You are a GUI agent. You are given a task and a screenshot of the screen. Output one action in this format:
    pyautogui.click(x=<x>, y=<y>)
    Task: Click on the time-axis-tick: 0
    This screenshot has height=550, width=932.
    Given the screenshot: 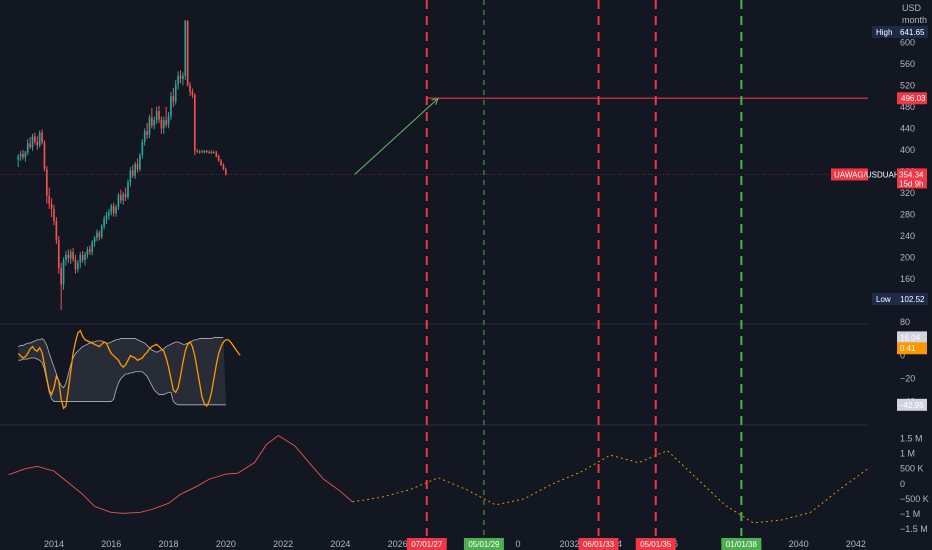 What is the action you would take?
    pyautogui.click(x=517, y=544)
    